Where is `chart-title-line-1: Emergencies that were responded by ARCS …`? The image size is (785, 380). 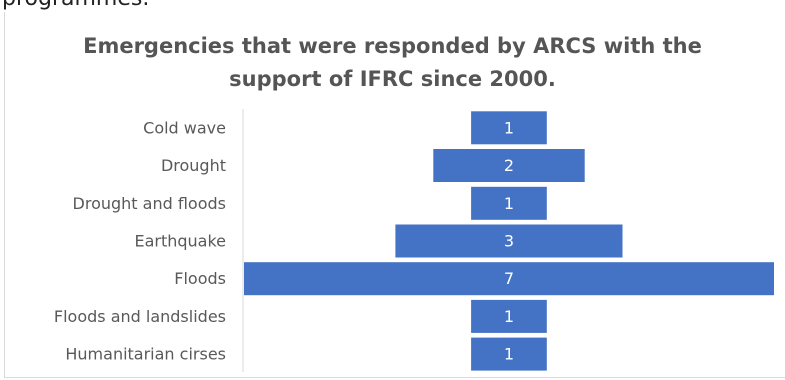
chart-title-line-1: Emergencies that were responded by ARCS … is located at coordinates (392, 46).